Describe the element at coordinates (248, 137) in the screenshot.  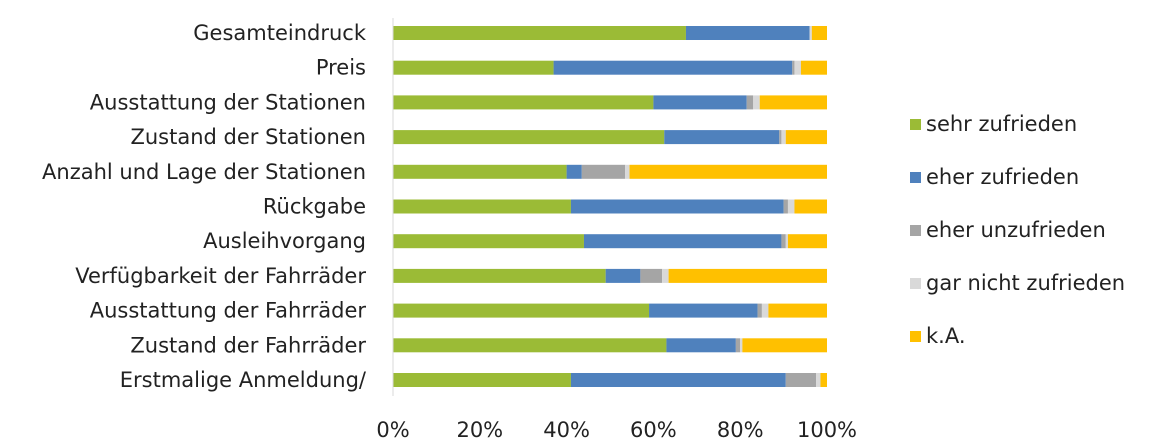
I see `category-label: Zustand der Stationen` at that location.